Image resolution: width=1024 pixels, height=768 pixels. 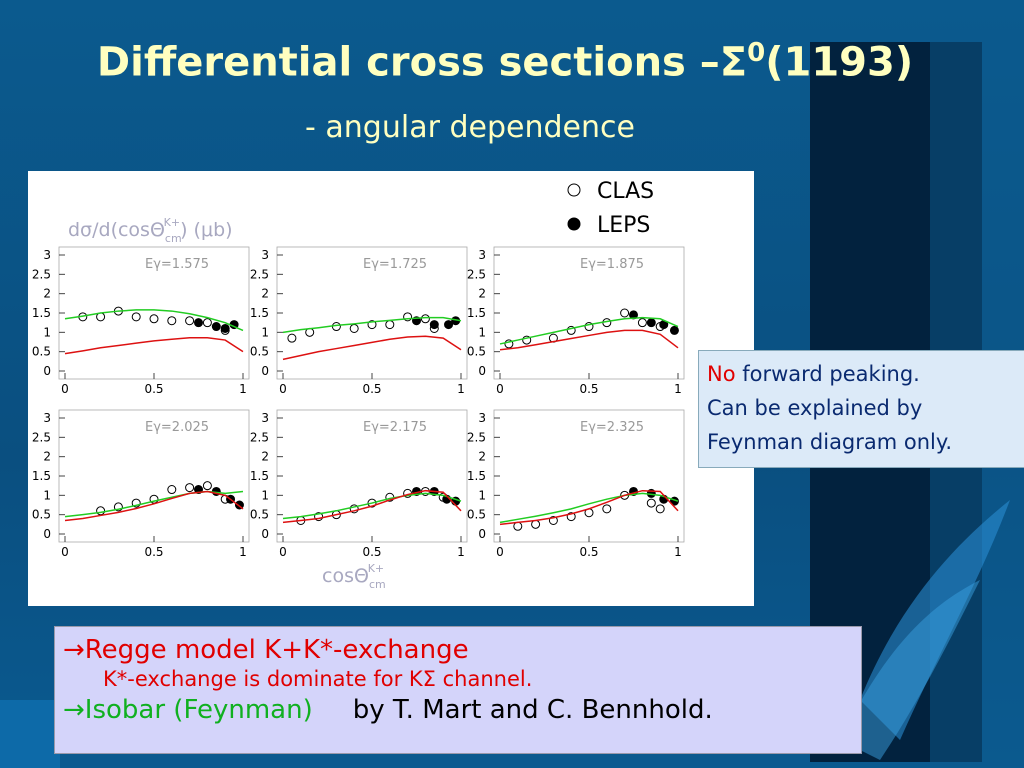 I want to click on kstar-text: K*-exchange is dominate for KΣ channel., so click(x=318, y=679).